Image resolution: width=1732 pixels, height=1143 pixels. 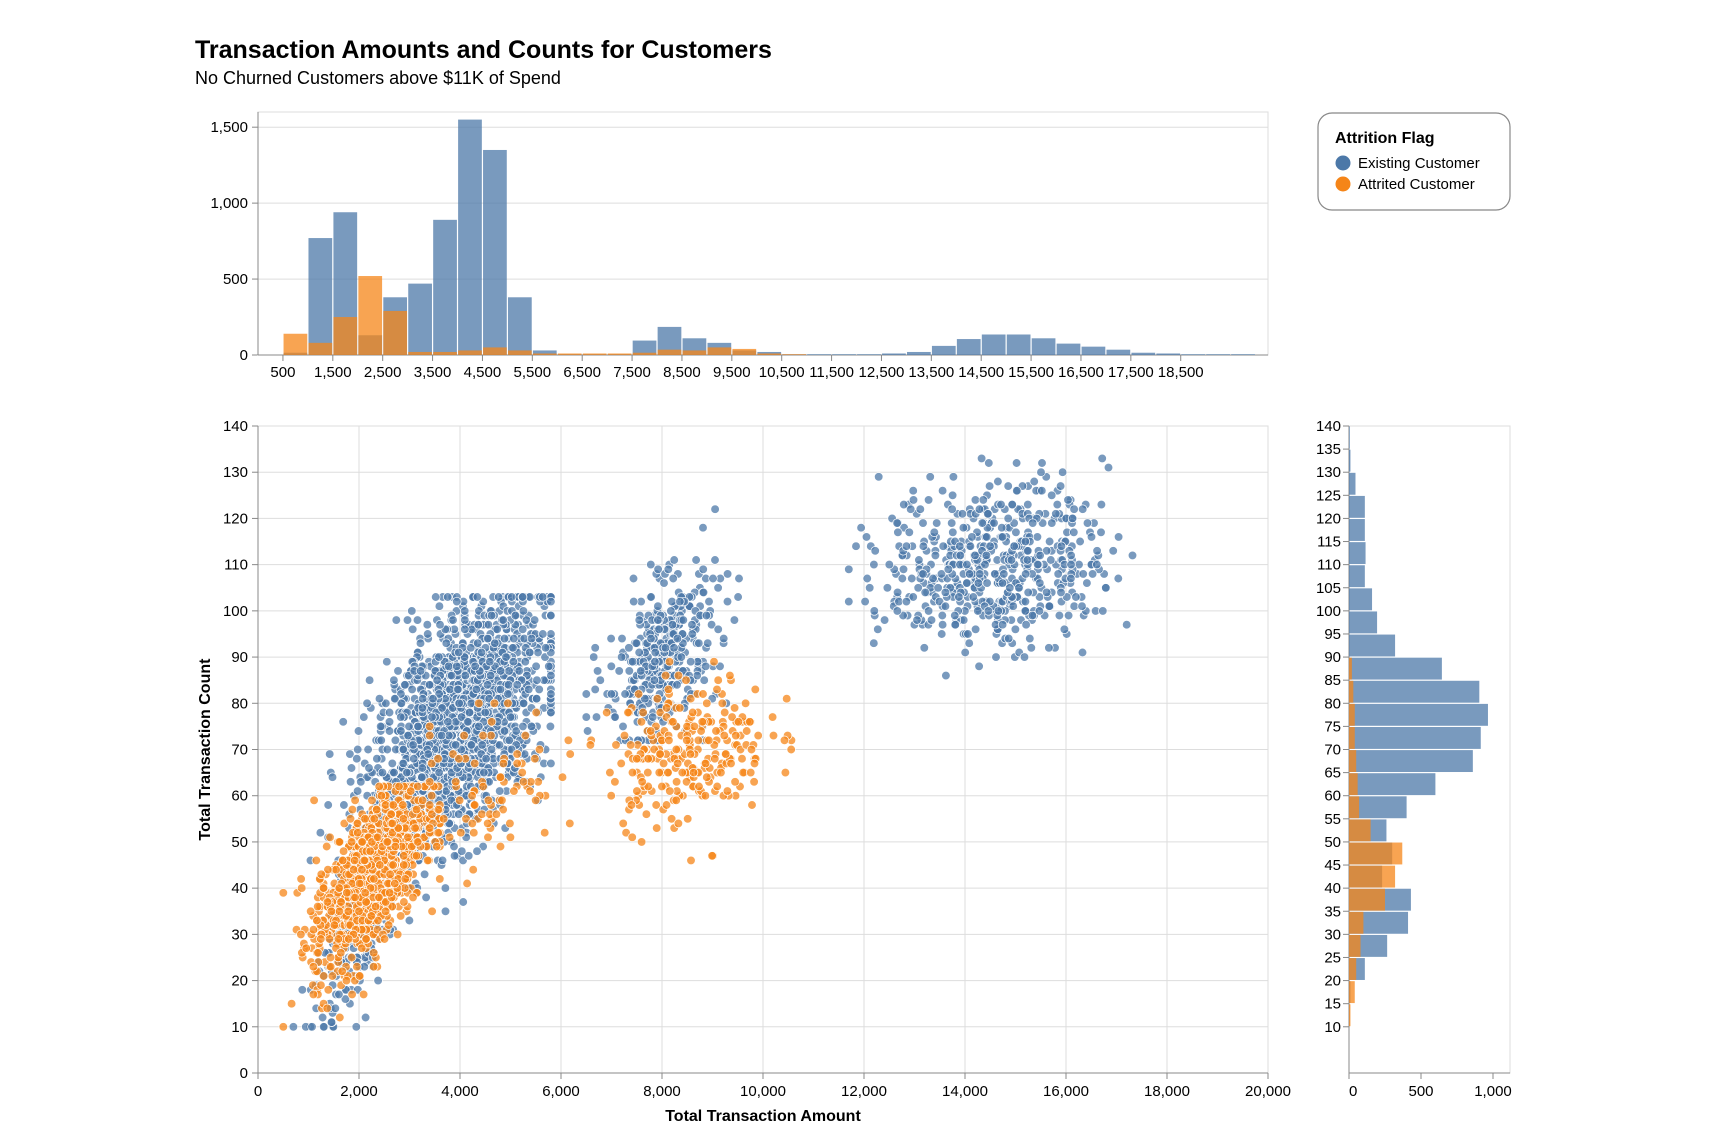 I want to click on right-hist-y-tick-label: 95, so click(x=1332, y=634).